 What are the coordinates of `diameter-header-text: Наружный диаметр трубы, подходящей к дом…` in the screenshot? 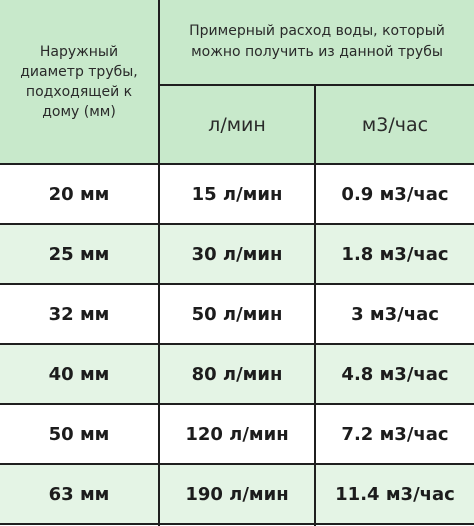 It's located at (79, 81).